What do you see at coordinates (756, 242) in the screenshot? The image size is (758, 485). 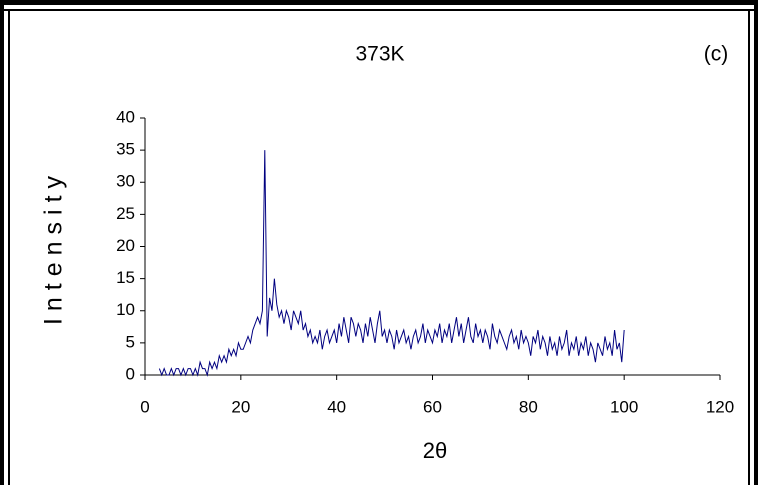 I see `frame-right` at bounding box center [756, 242].